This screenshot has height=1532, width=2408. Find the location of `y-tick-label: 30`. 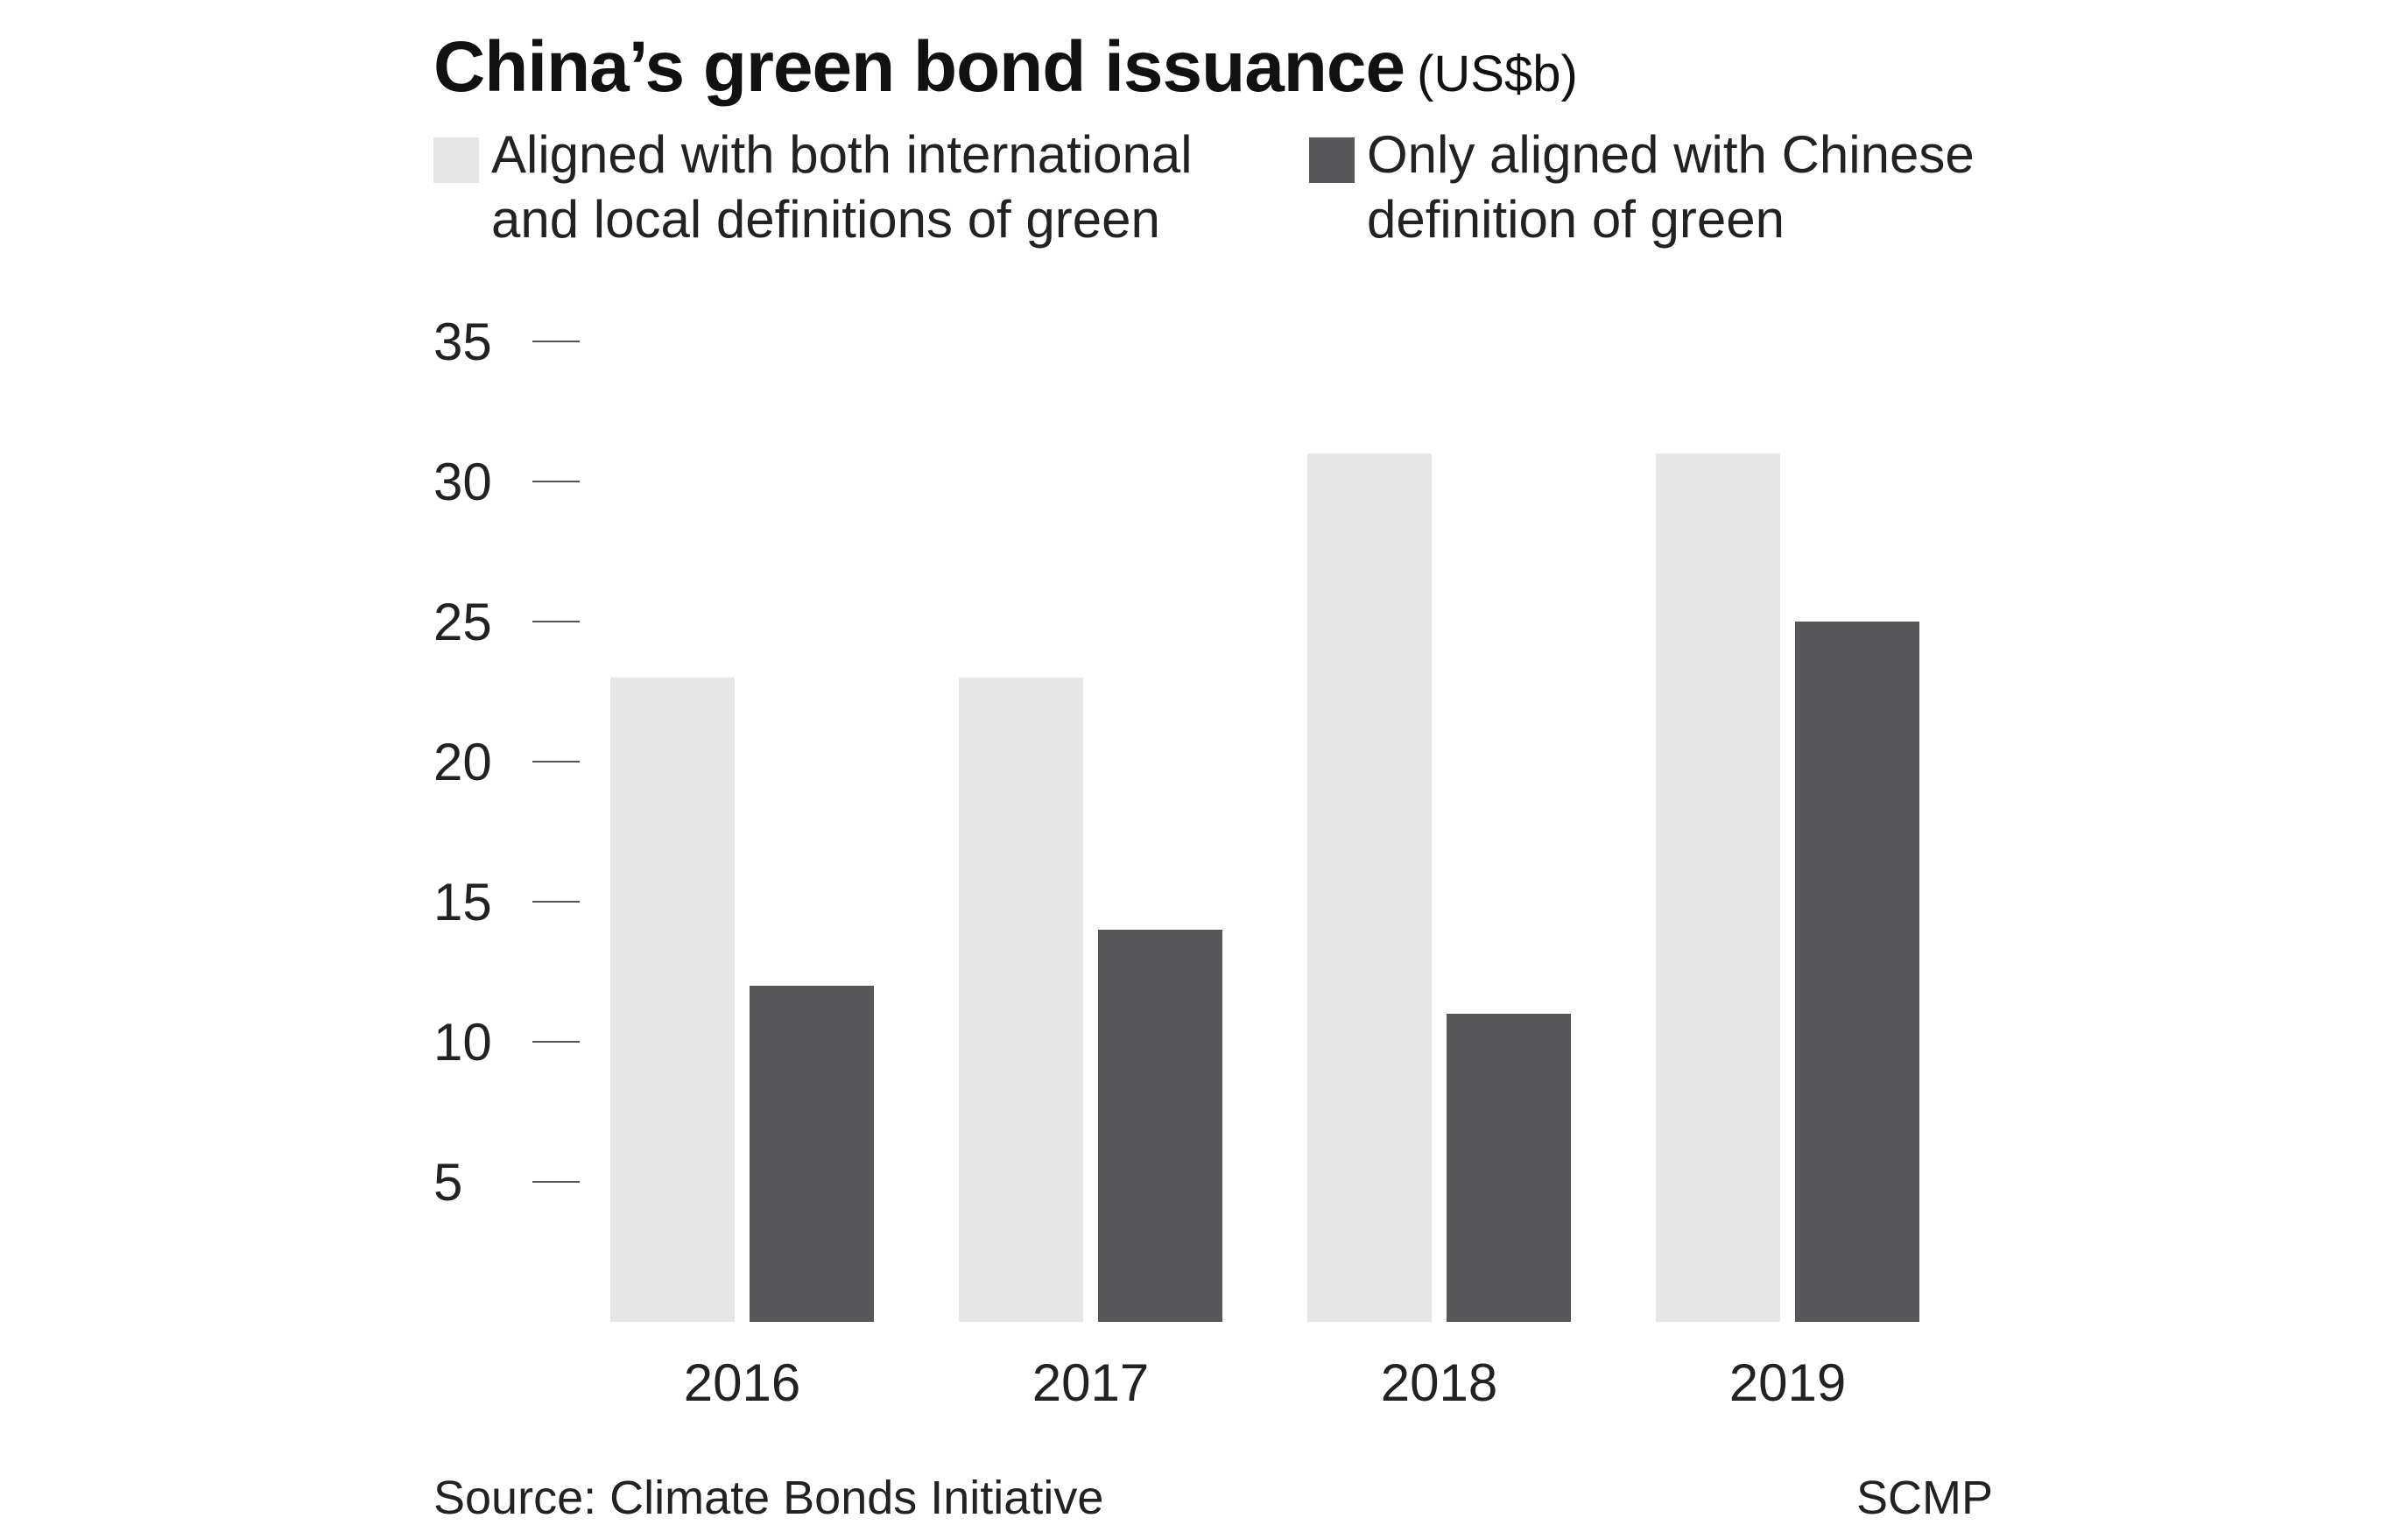

y-tick-label: 30 is located at coordinates (462, 482).